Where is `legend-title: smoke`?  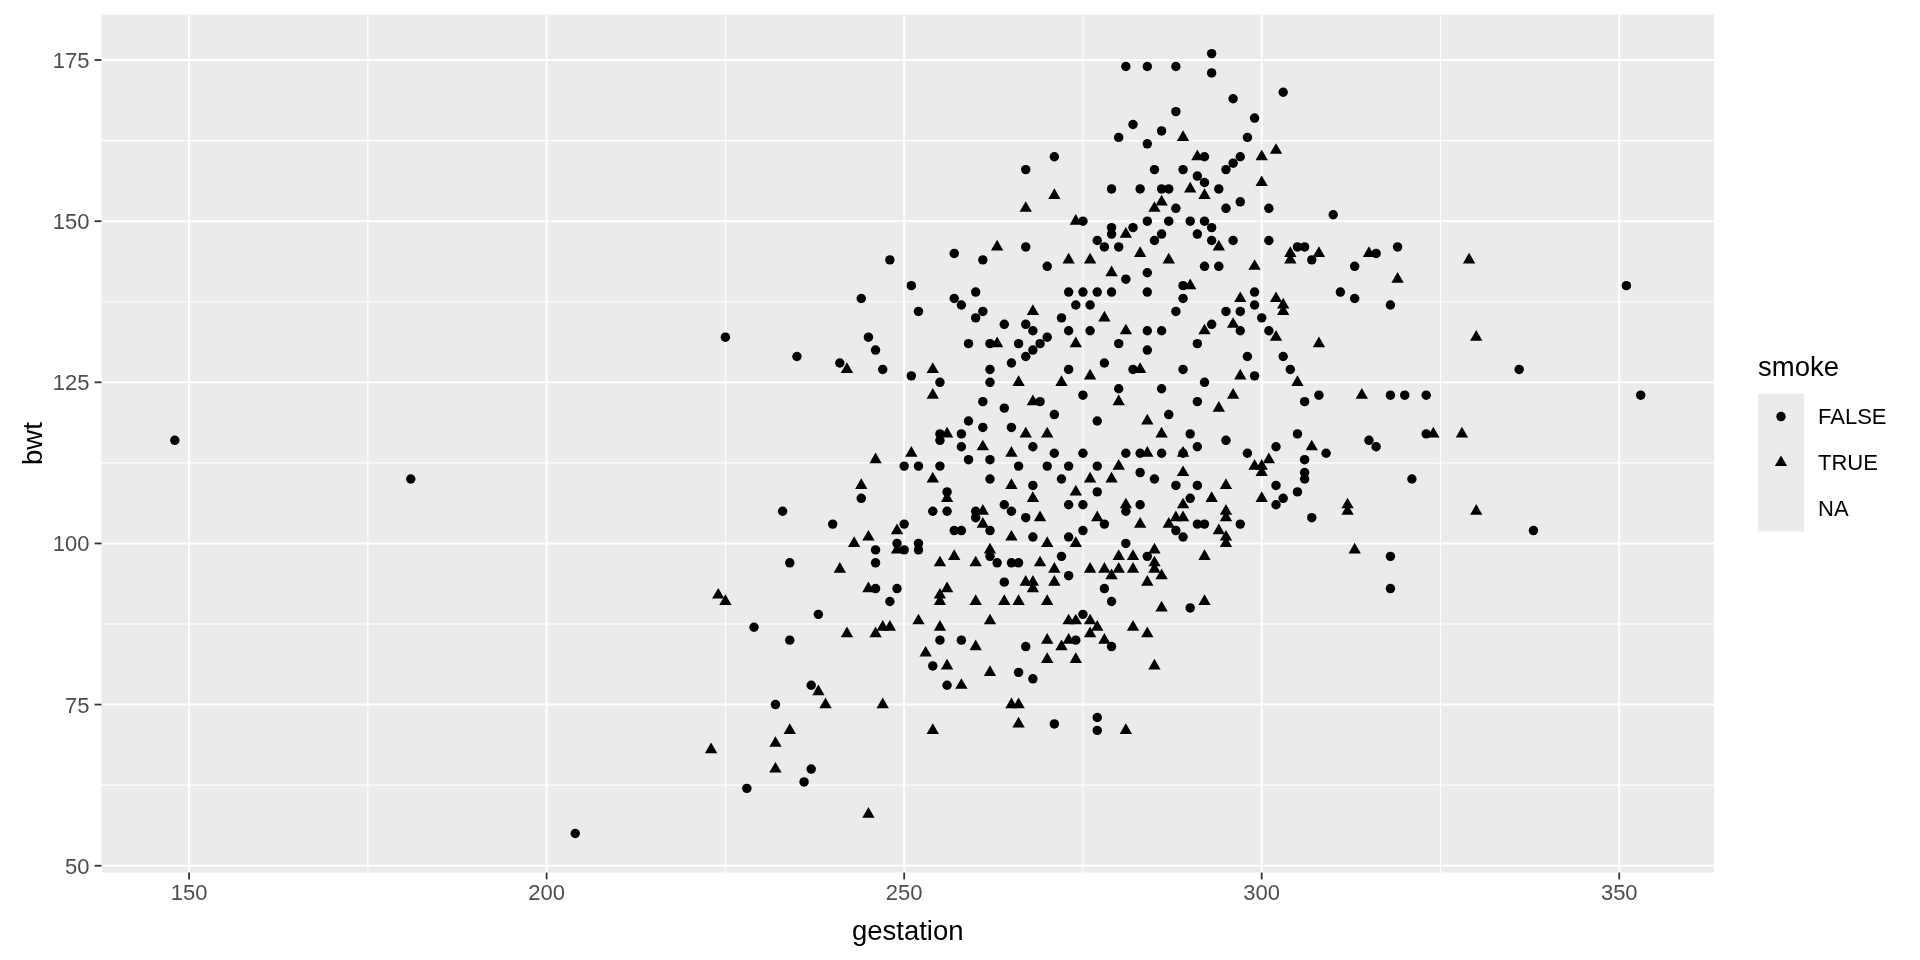
legend-title: smoke is located at coordinates (1798, 366).